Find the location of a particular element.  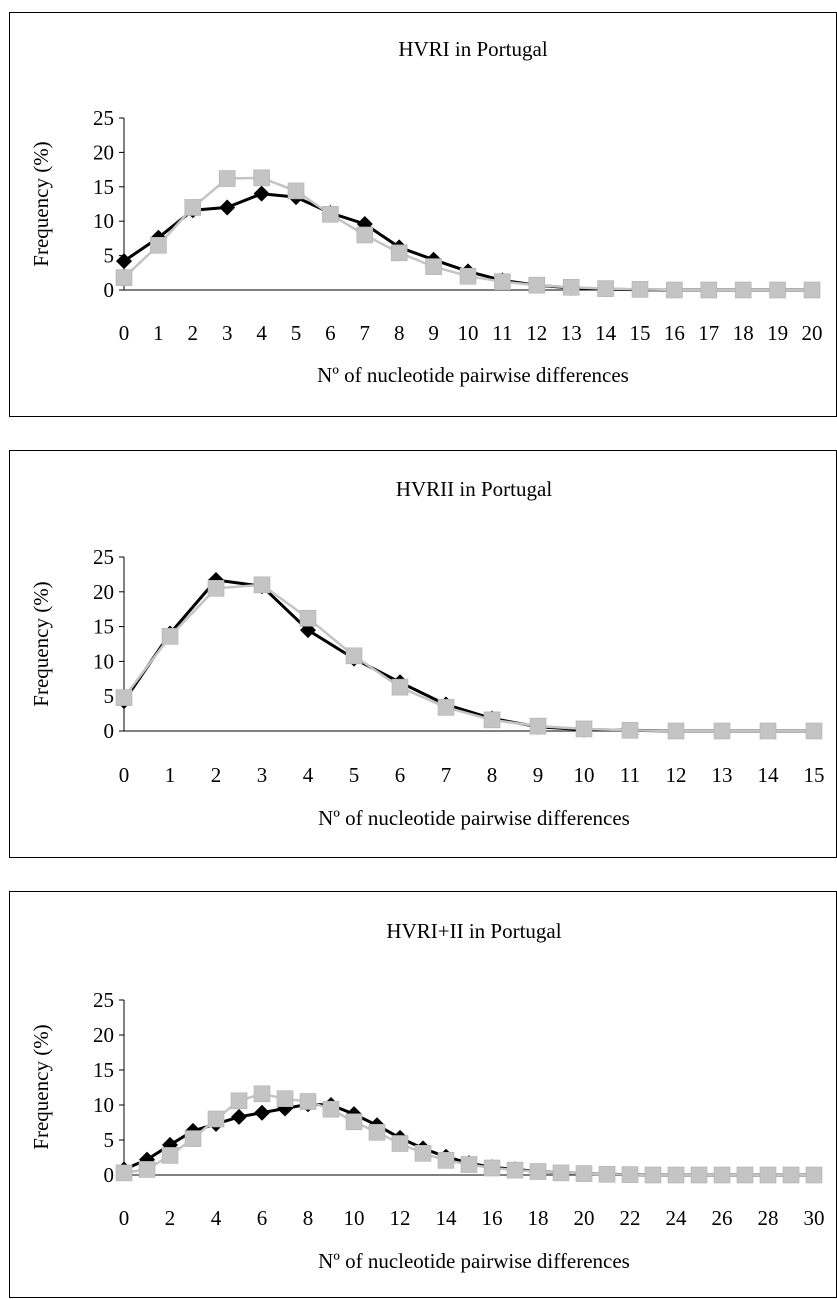

x-tick-label: 30 is located at coordinates (814, 1218).